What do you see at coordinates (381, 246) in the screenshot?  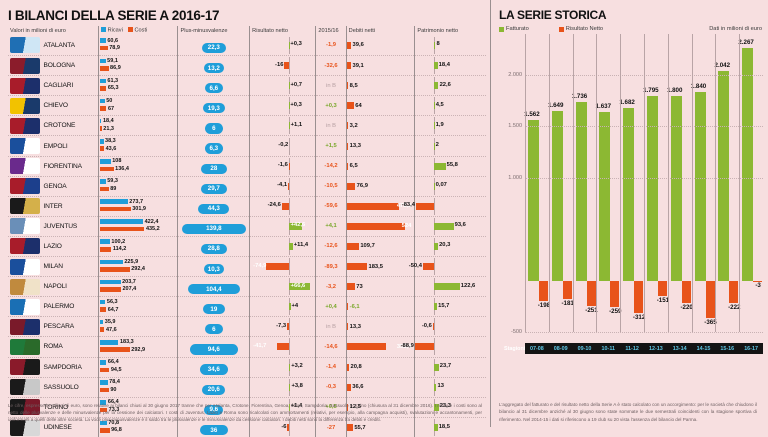 I see `net-debt-chart: 109,7` at bounding box center [381, 246].